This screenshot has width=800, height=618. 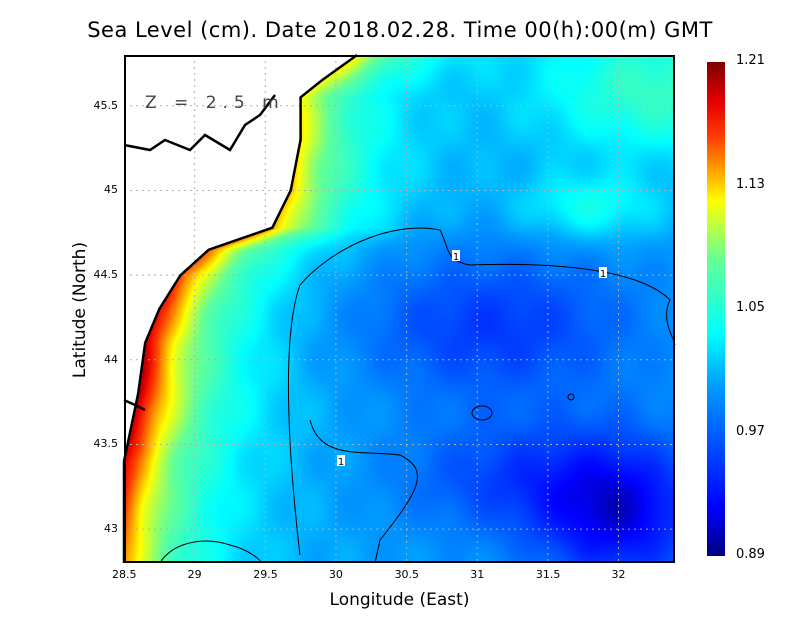 I want to click on y-axis-label: Latitude (North), so click(x=80, y=310).